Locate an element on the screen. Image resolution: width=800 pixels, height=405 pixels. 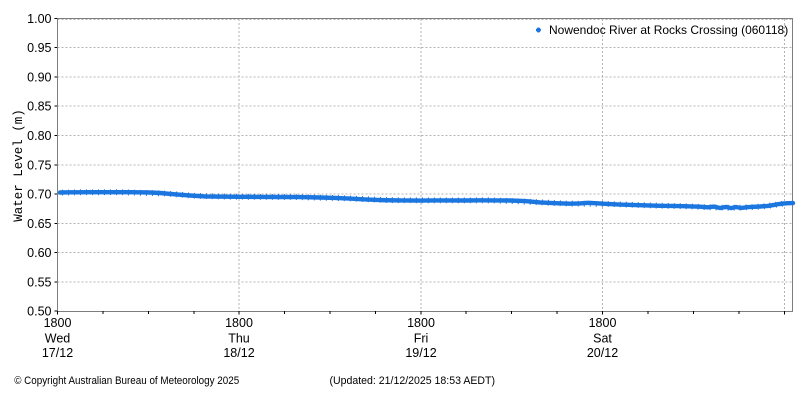
svg-text: 0.90 is located at coordinates (39, 77).